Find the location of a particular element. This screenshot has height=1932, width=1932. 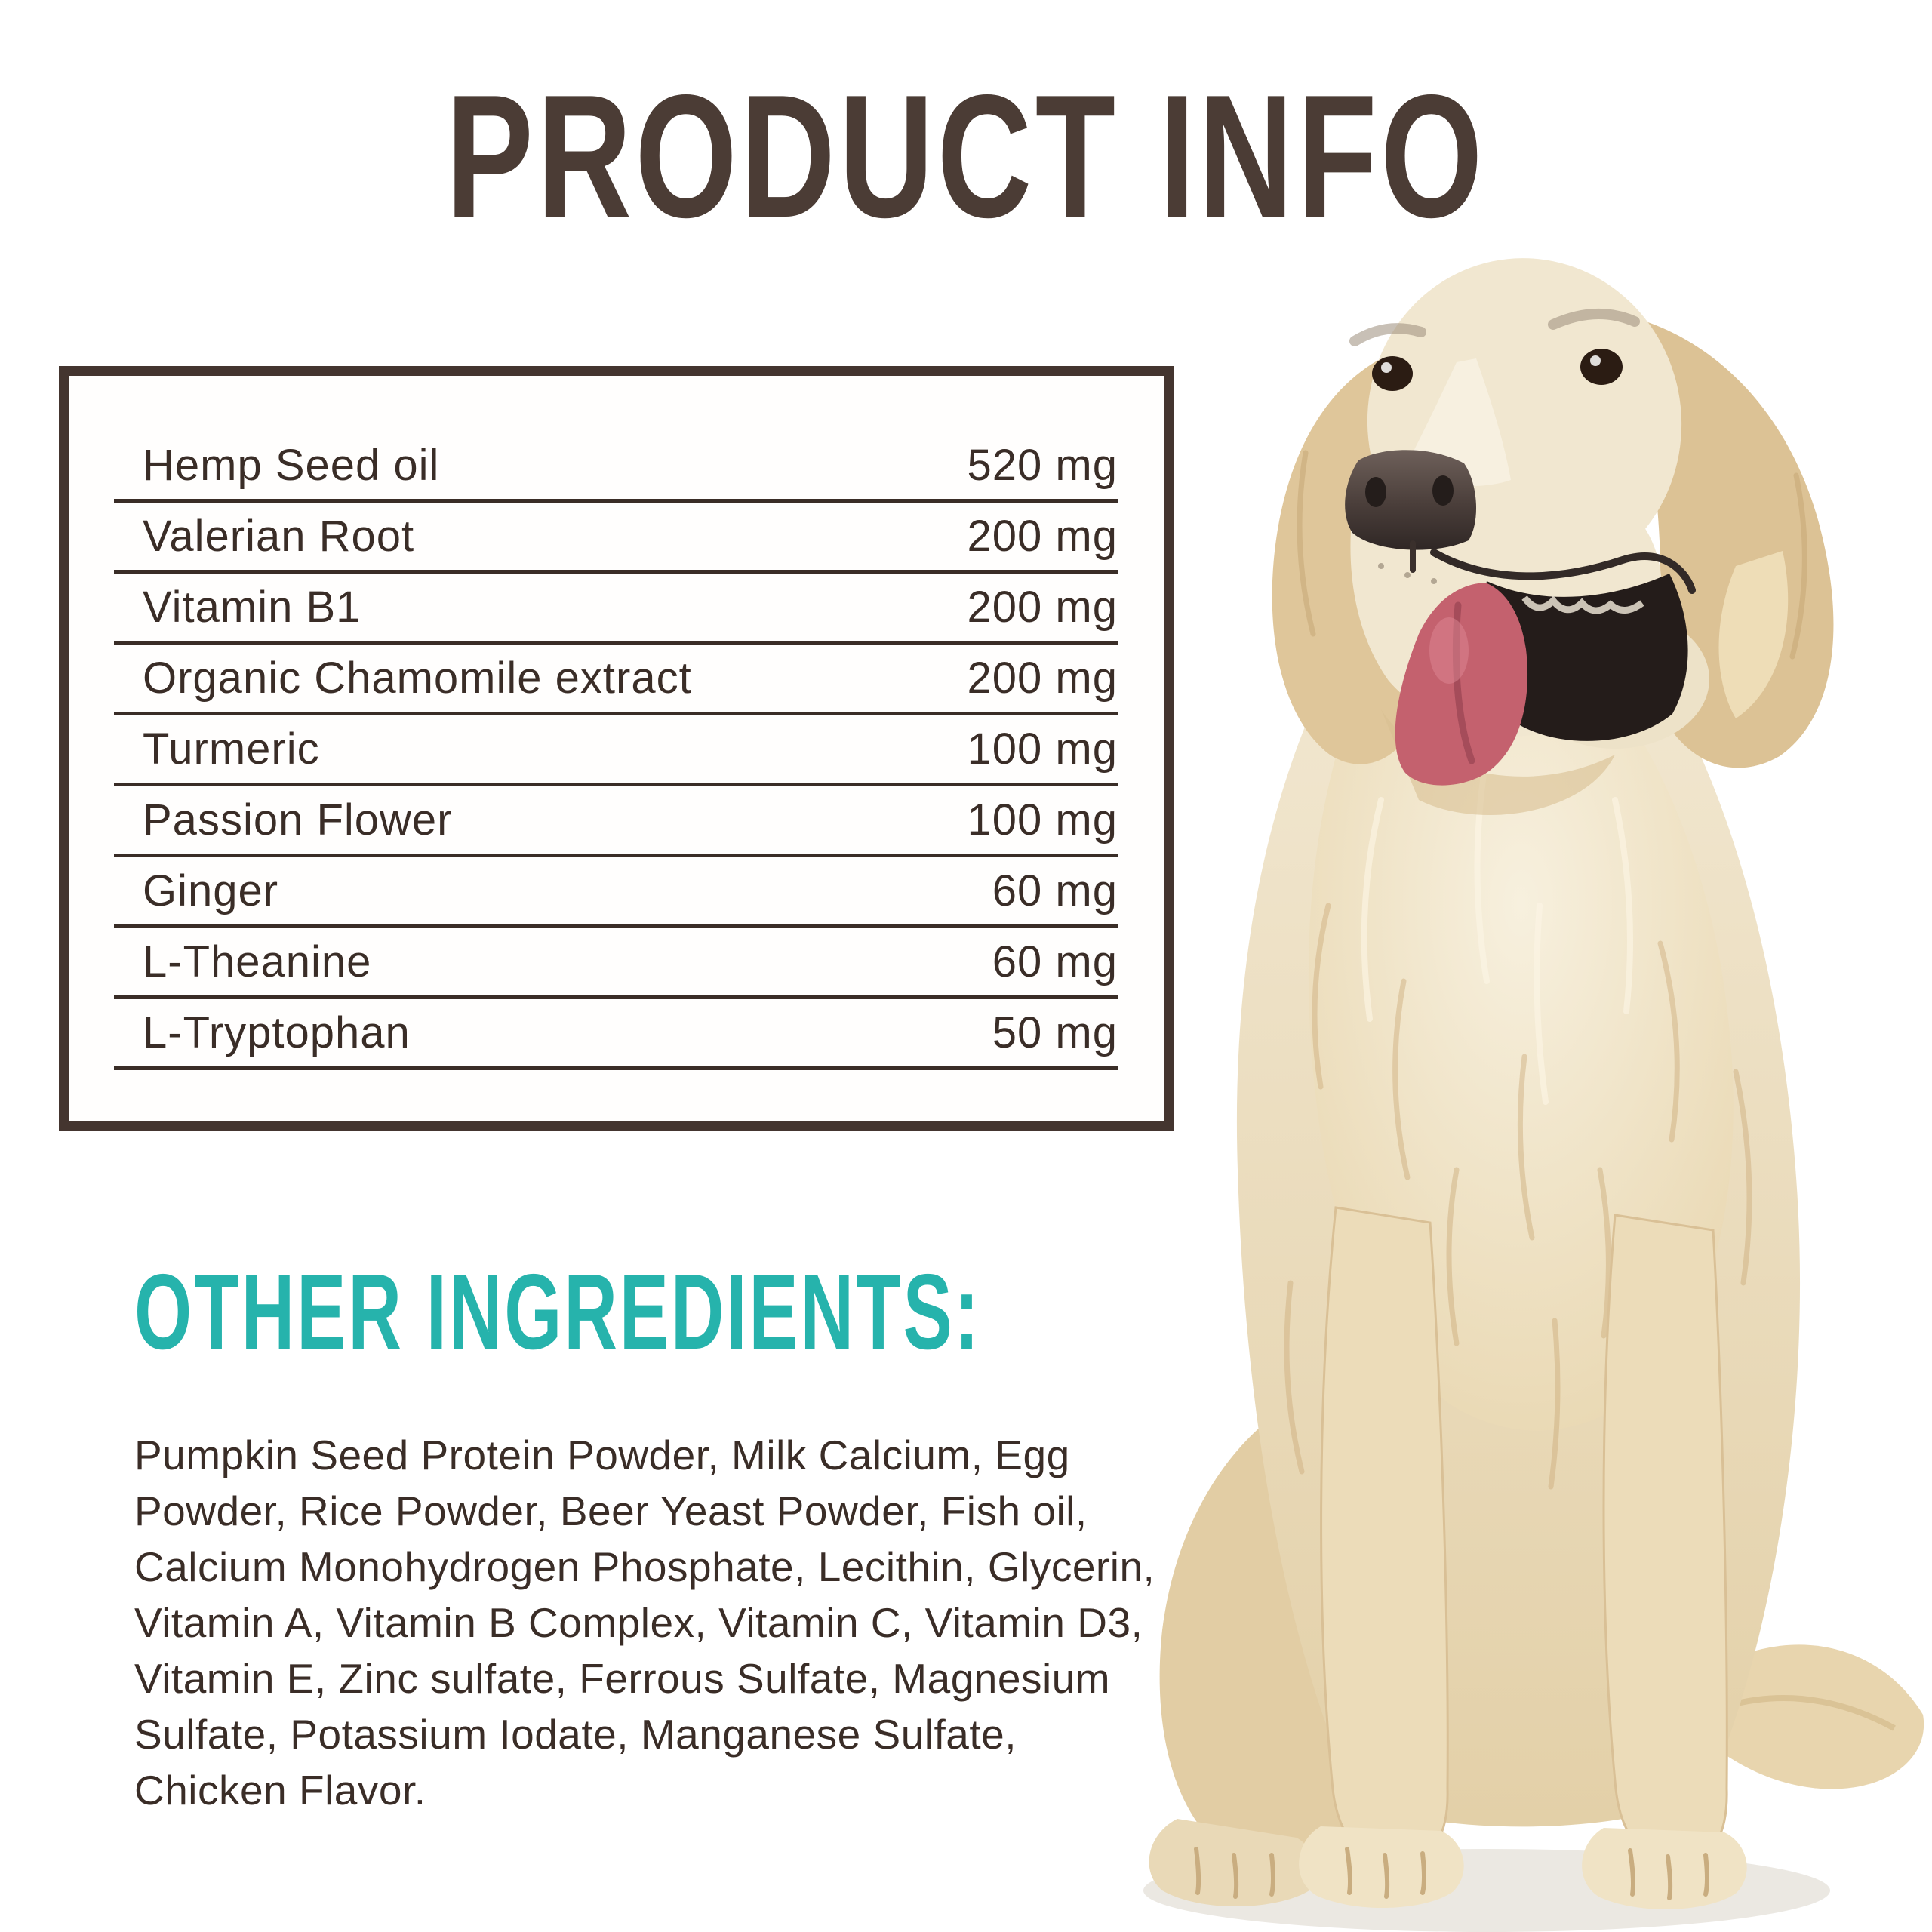

dog-tongue is located at coordinates (1461, 684).